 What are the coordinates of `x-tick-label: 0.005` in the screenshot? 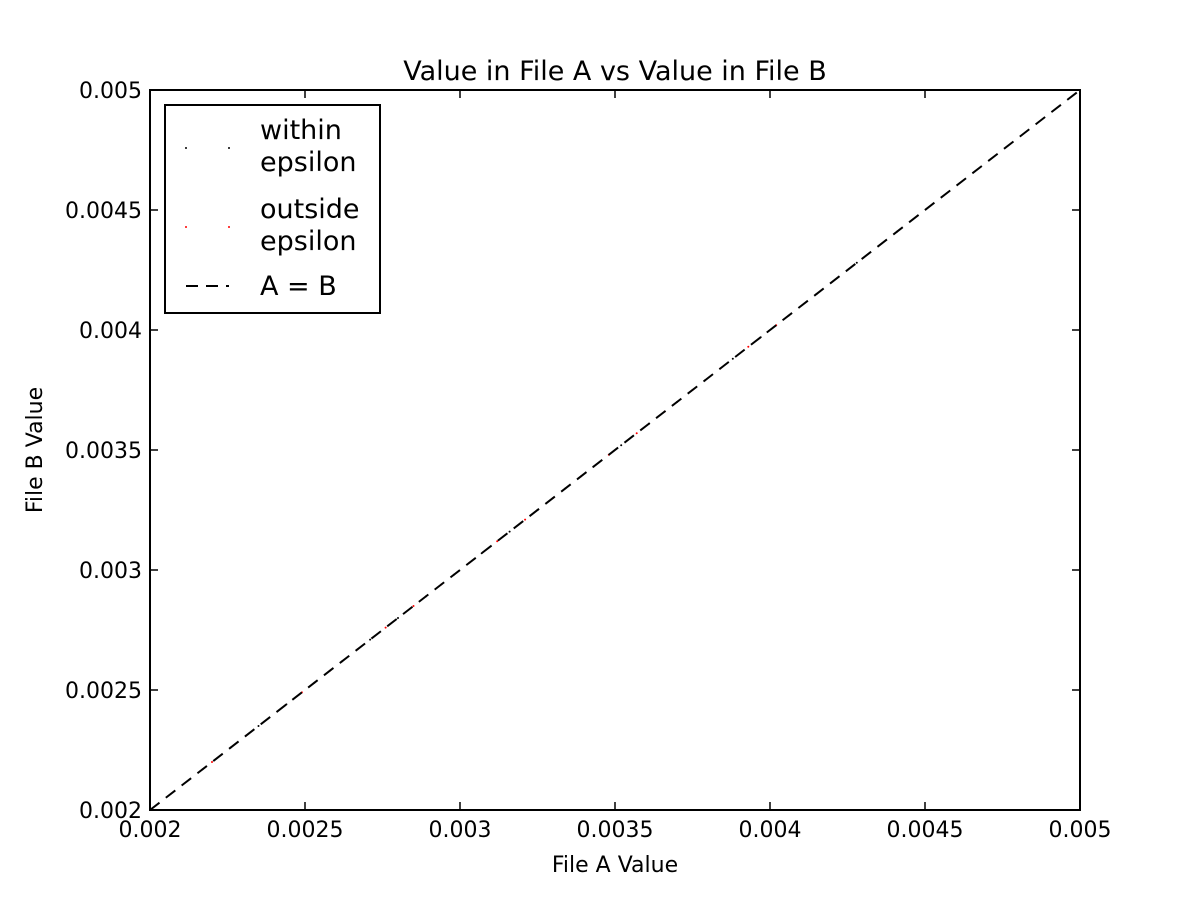 It's located at (1080, 830).